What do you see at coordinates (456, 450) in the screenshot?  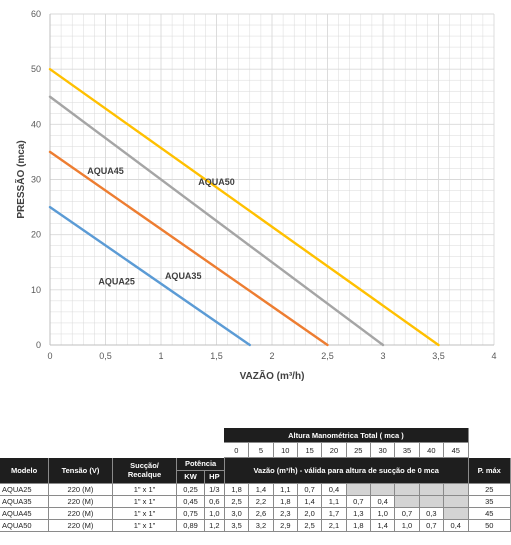 I see `table-height-cell: 45` at bounding box center [456, 450].